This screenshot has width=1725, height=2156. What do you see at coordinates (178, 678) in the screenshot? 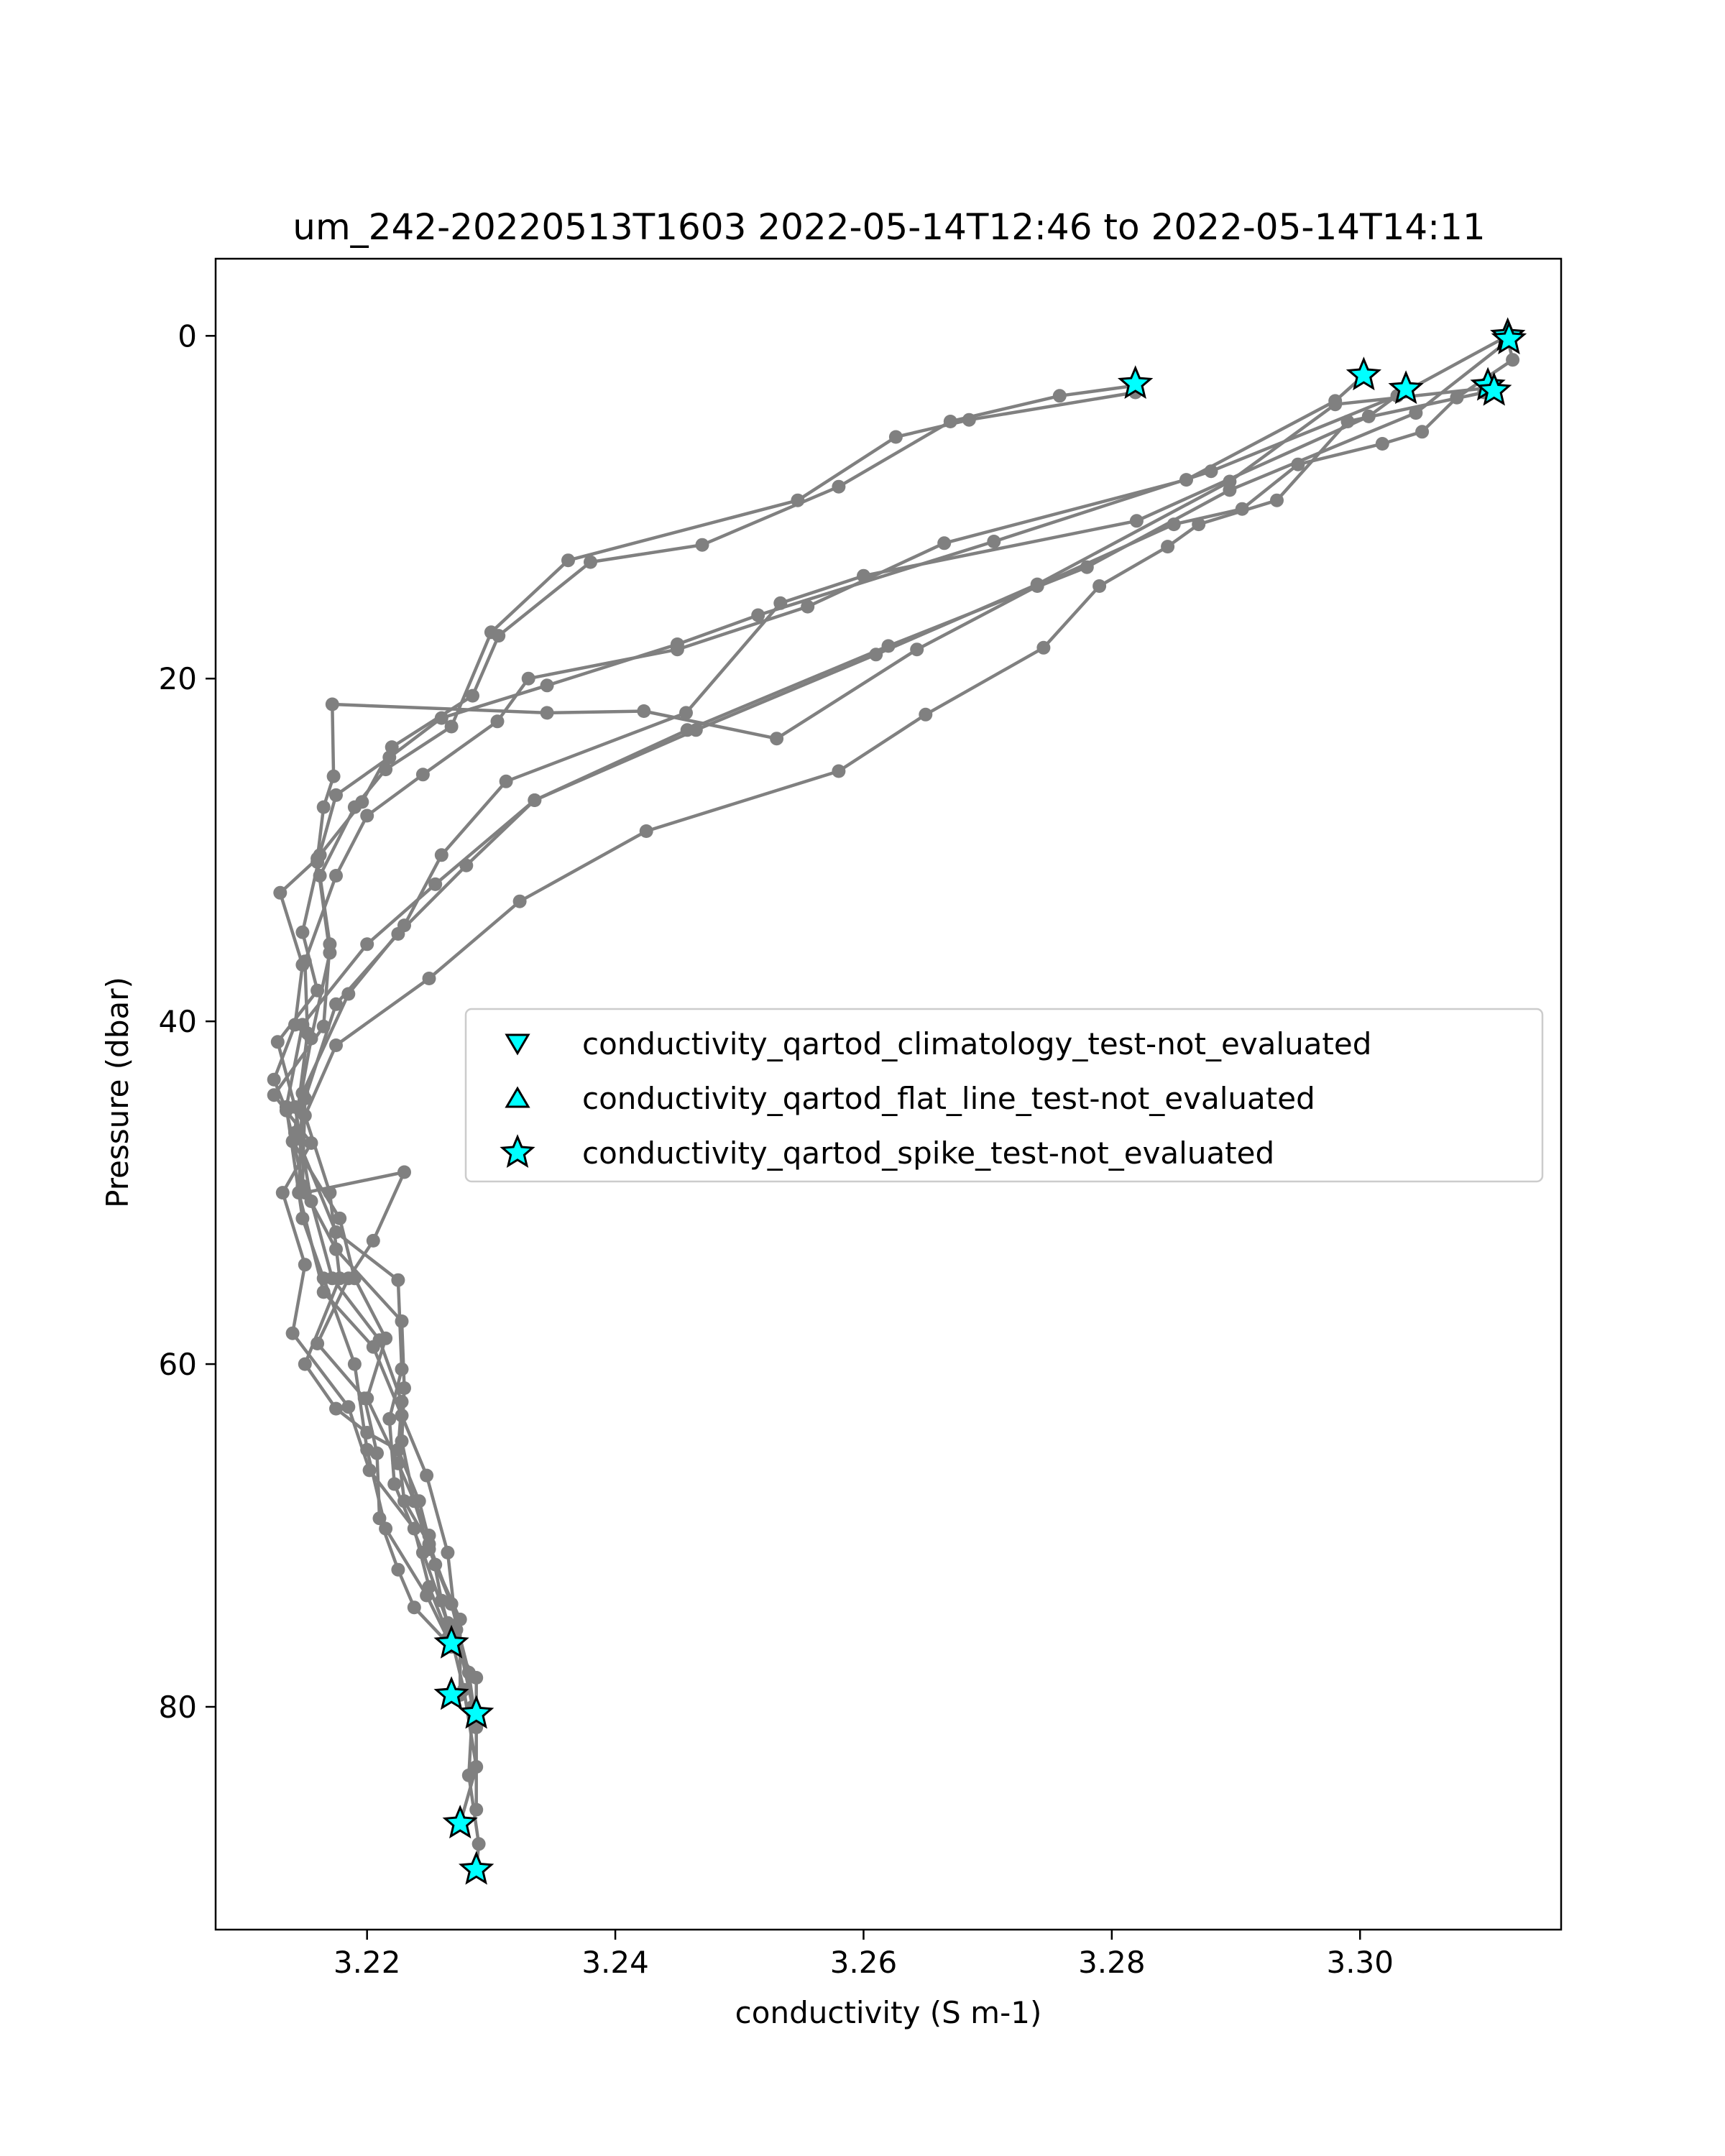
I see `y-tick-label: 20` at bounding box center [178, 678].